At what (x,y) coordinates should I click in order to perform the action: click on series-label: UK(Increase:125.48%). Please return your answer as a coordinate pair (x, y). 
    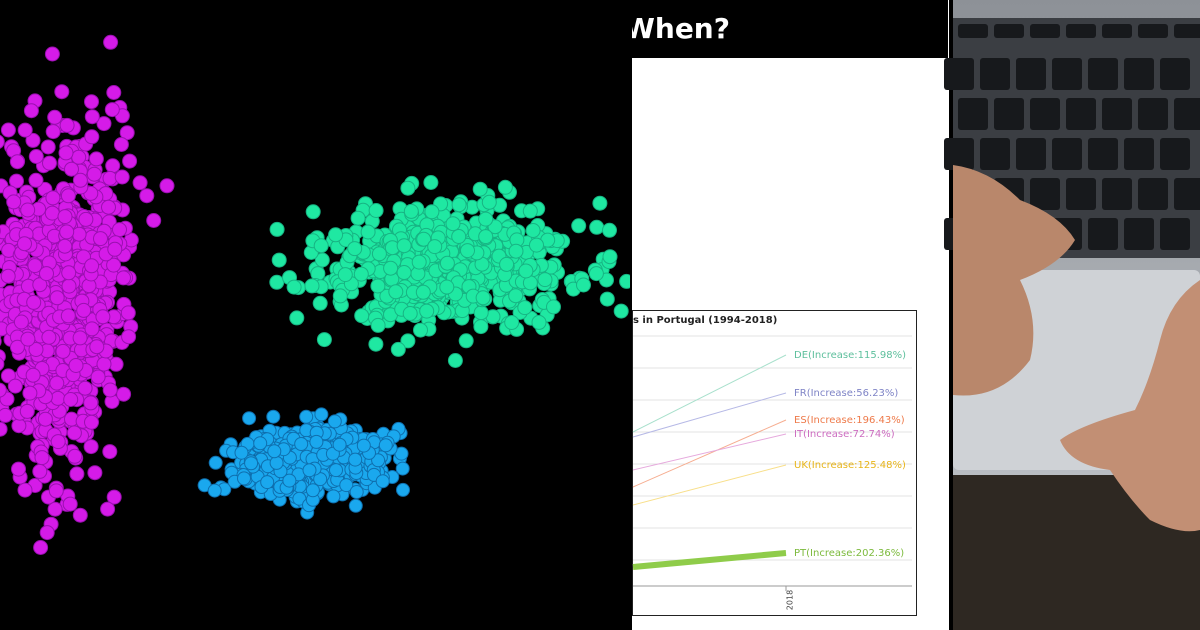
    Looking at the image, I should click on (850, 465).